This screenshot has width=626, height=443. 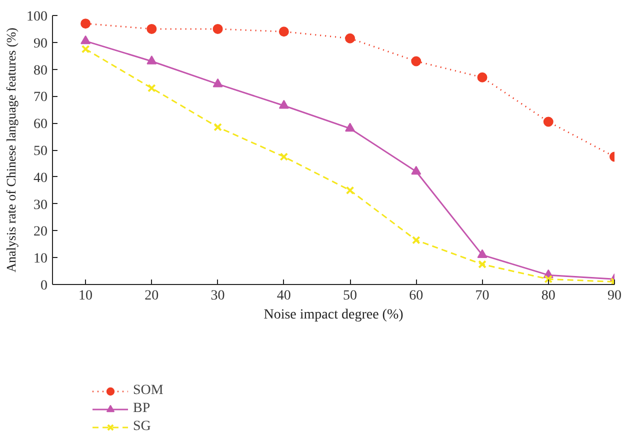 I want to click on y-tick-label: 100, so click(x=37, y=17).